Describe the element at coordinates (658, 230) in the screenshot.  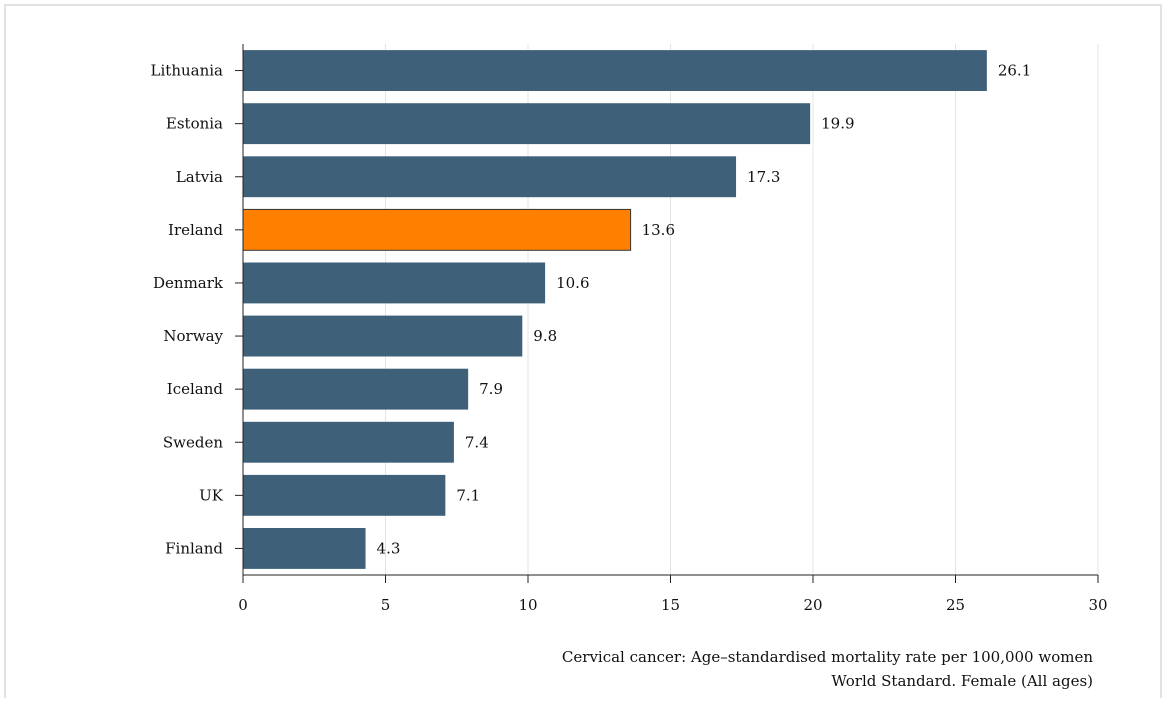
I see `value-label: 13.6` at that location.